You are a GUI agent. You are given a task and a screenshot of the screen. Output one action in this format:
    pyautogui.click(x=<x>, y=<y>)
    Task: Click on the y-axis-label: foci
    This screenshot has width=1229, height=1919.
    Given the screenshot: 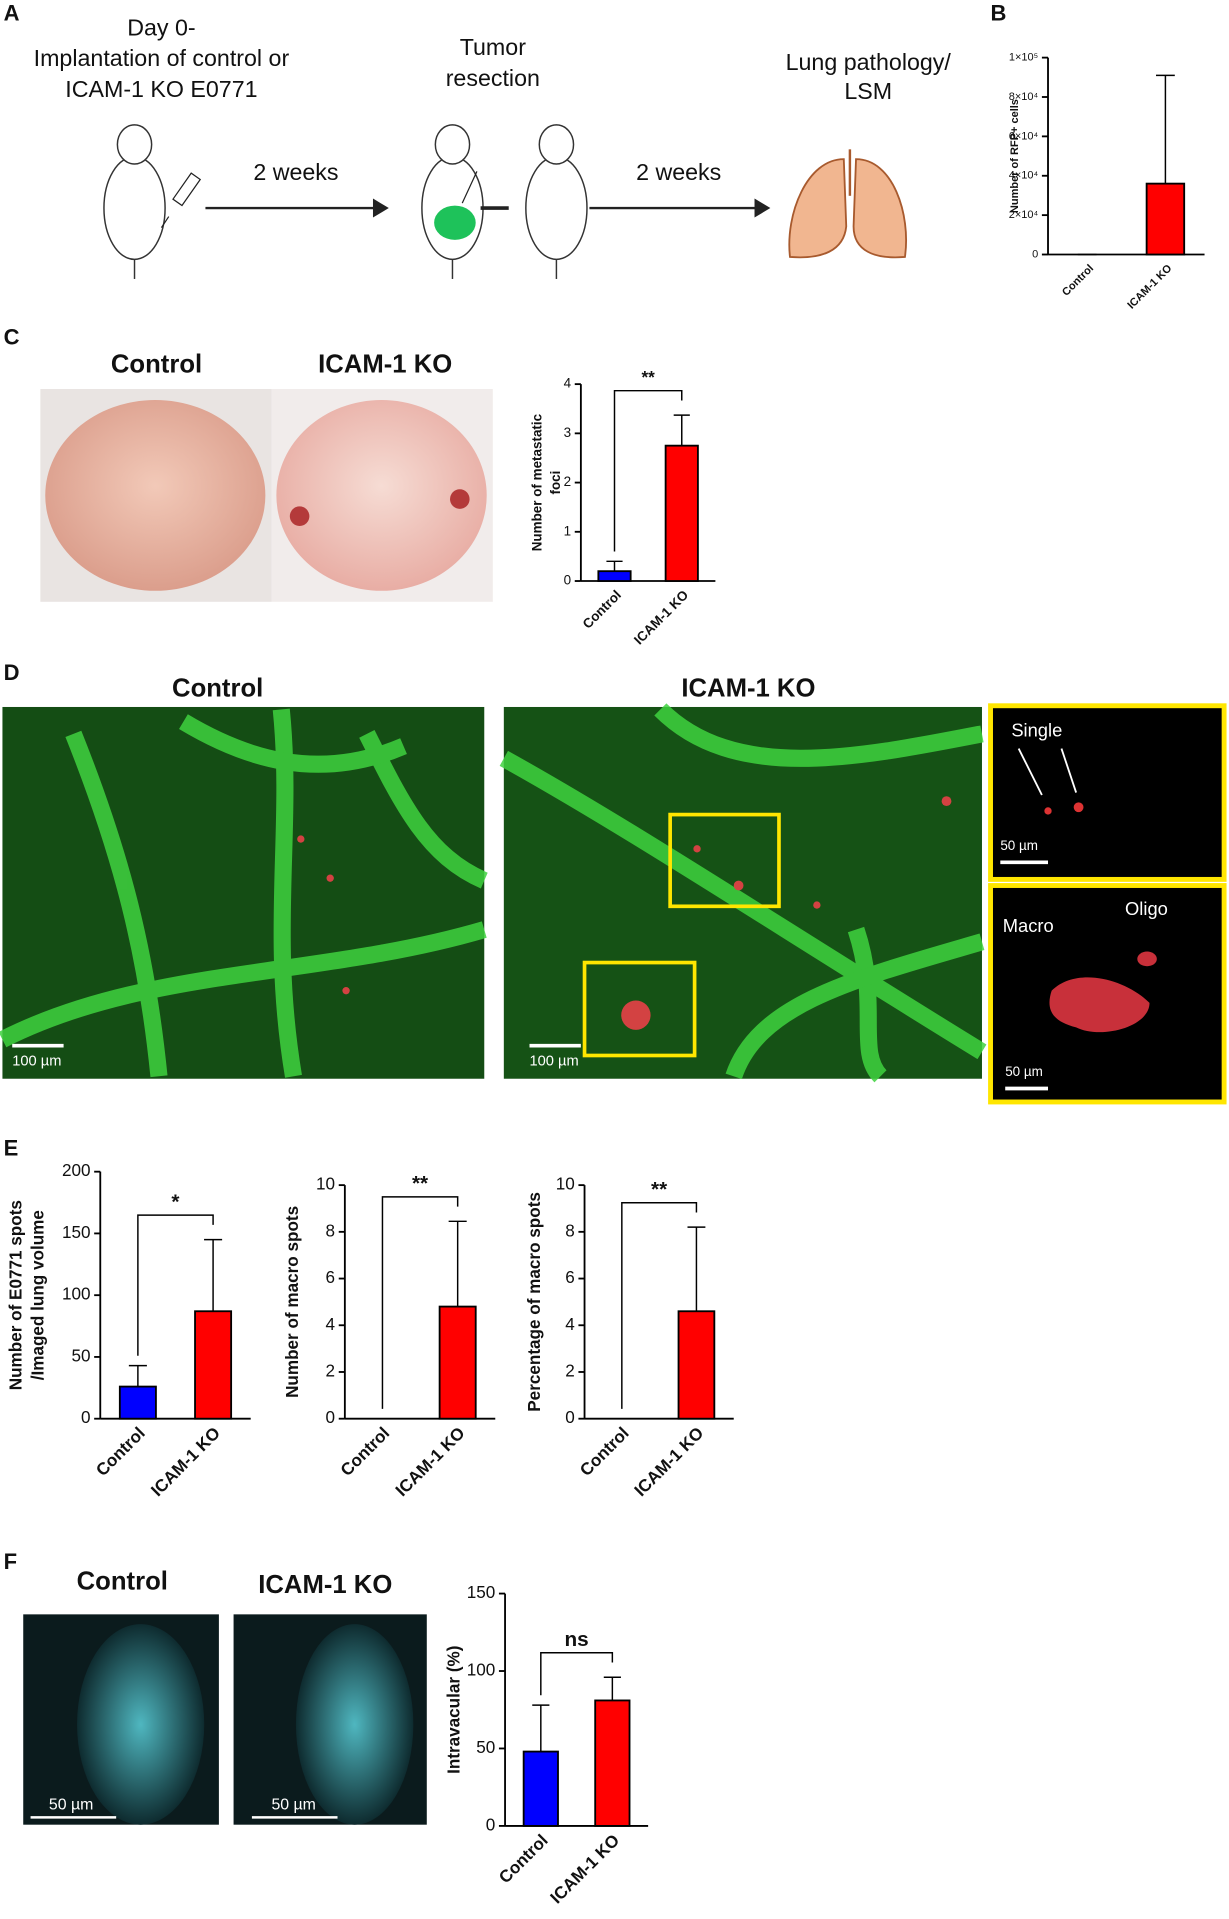 What is the action you would take?
    pyautogui.click(x=555, y=483)
    